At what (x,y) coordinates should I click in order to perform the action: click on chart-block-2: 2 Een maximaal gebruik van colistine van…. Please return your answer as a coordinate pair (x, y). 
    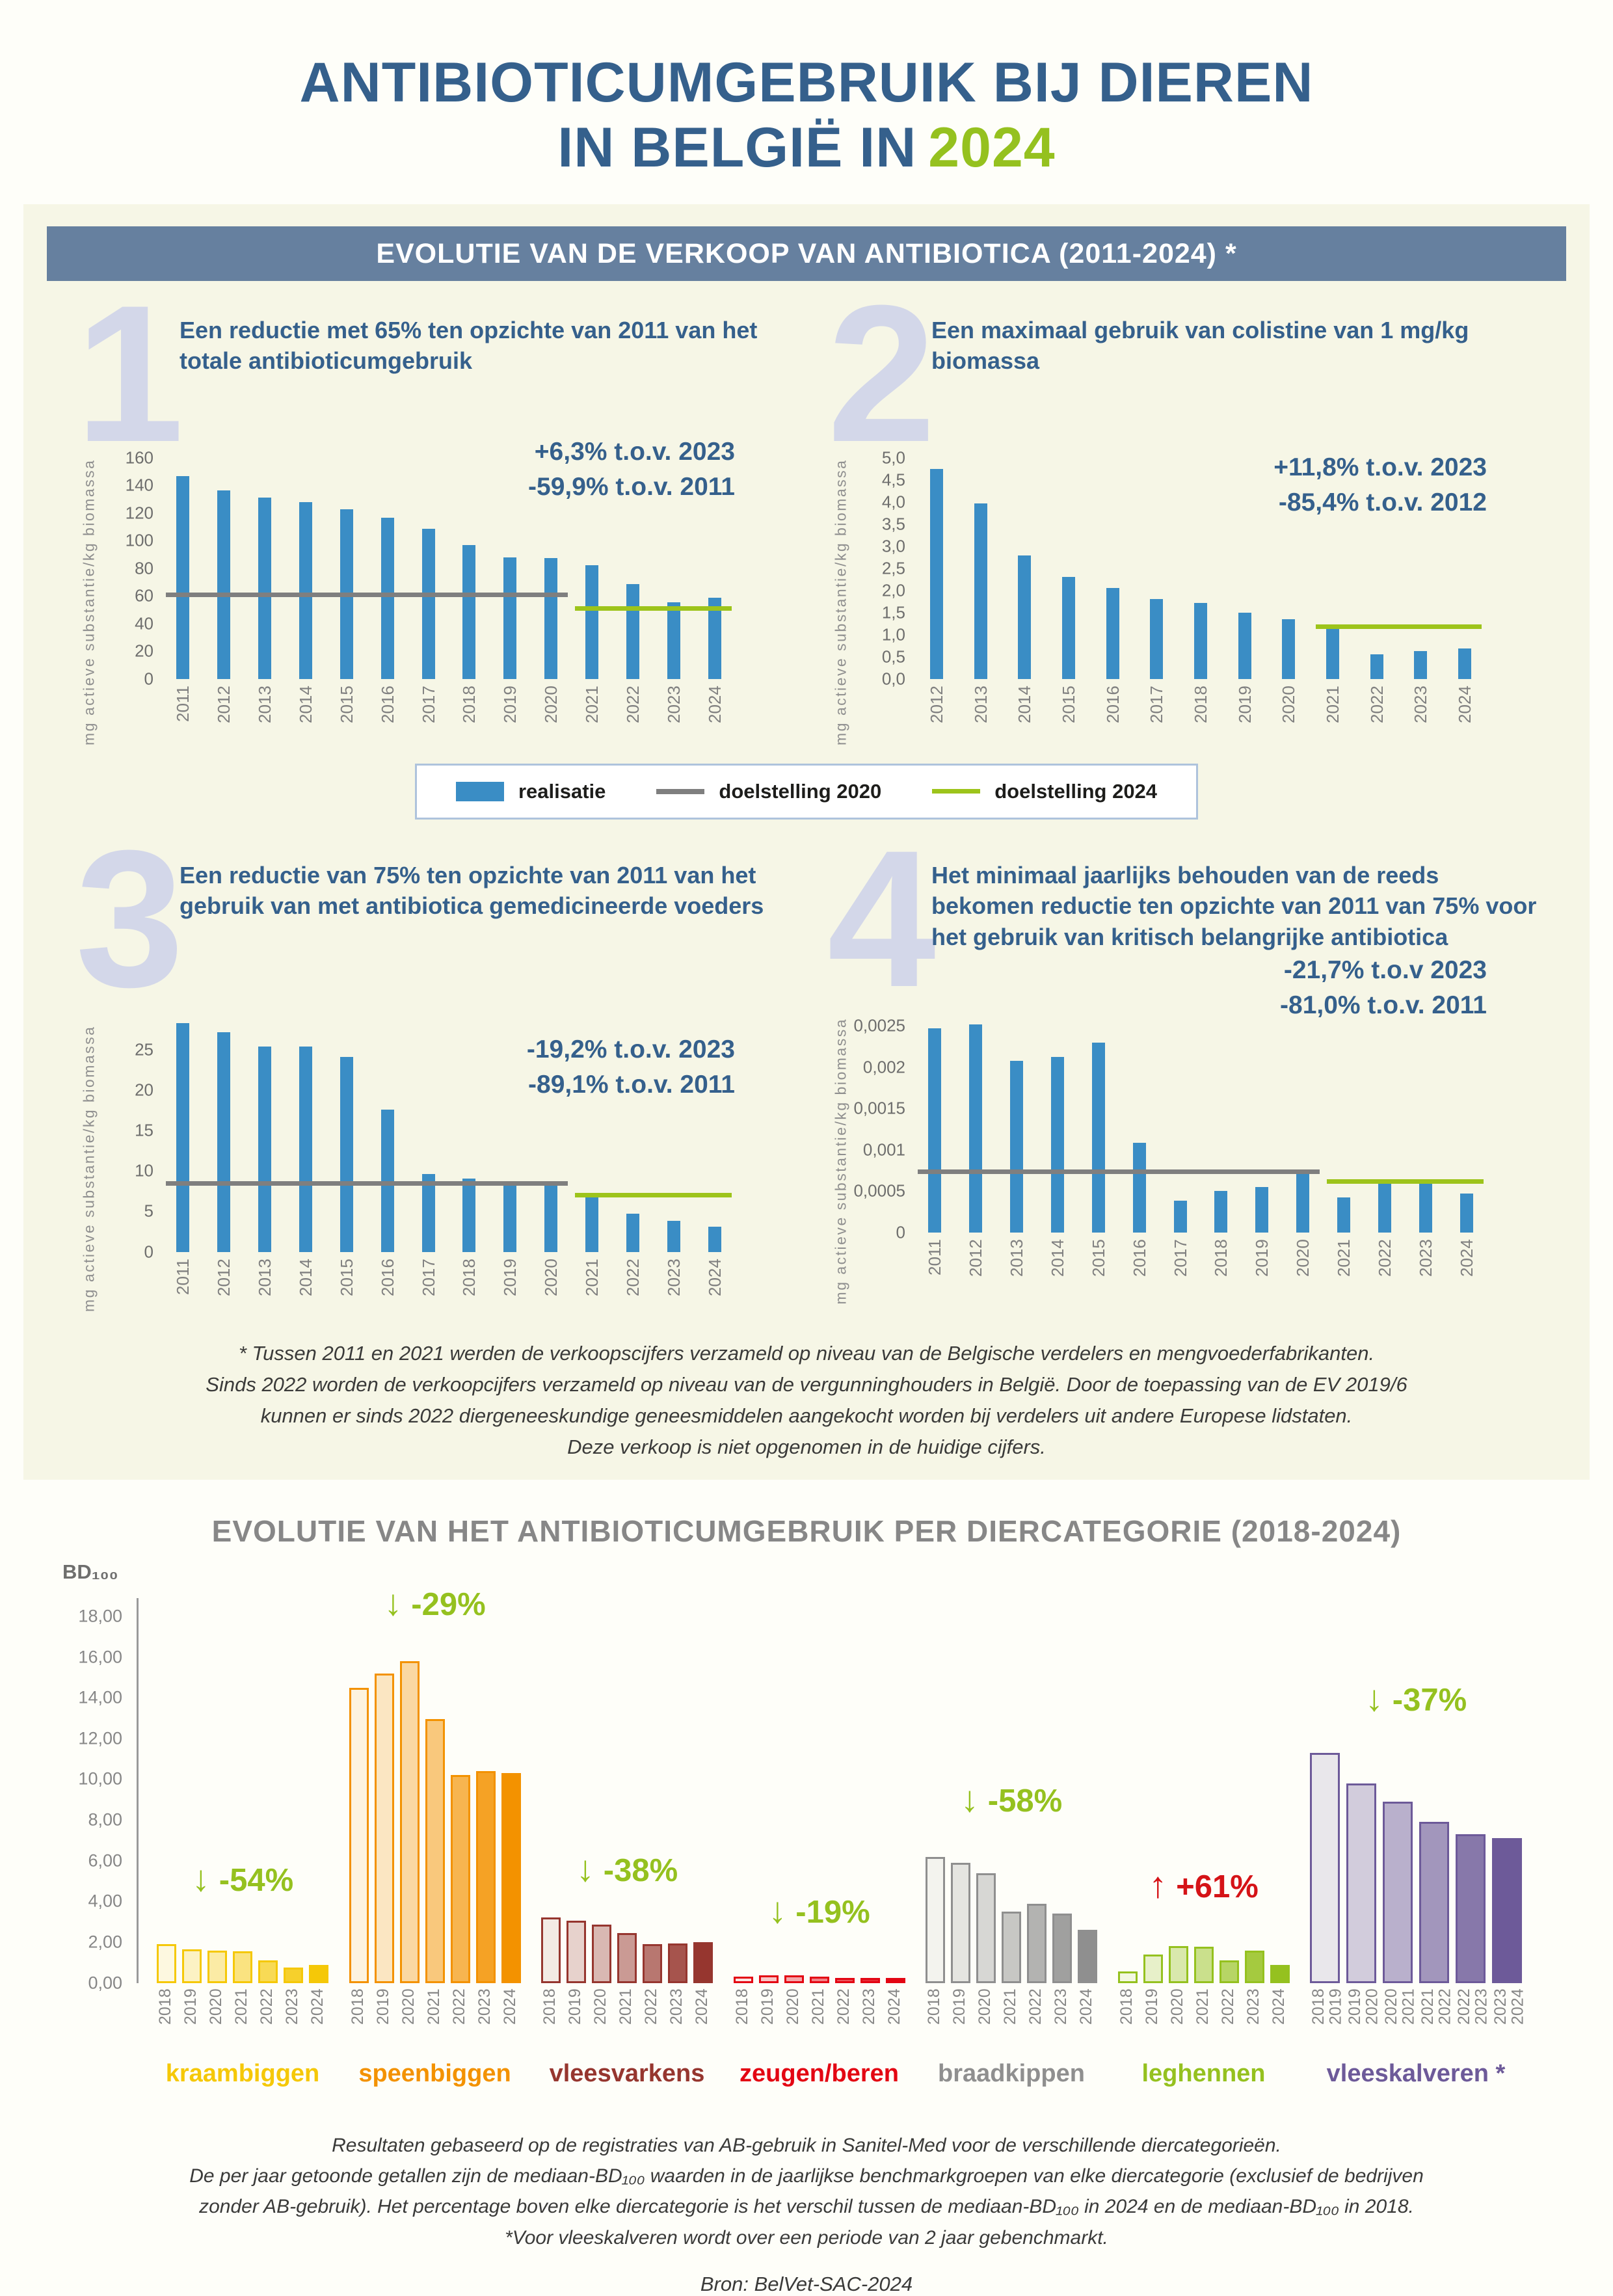
    Looking at the image, I should click on (1182, 511).